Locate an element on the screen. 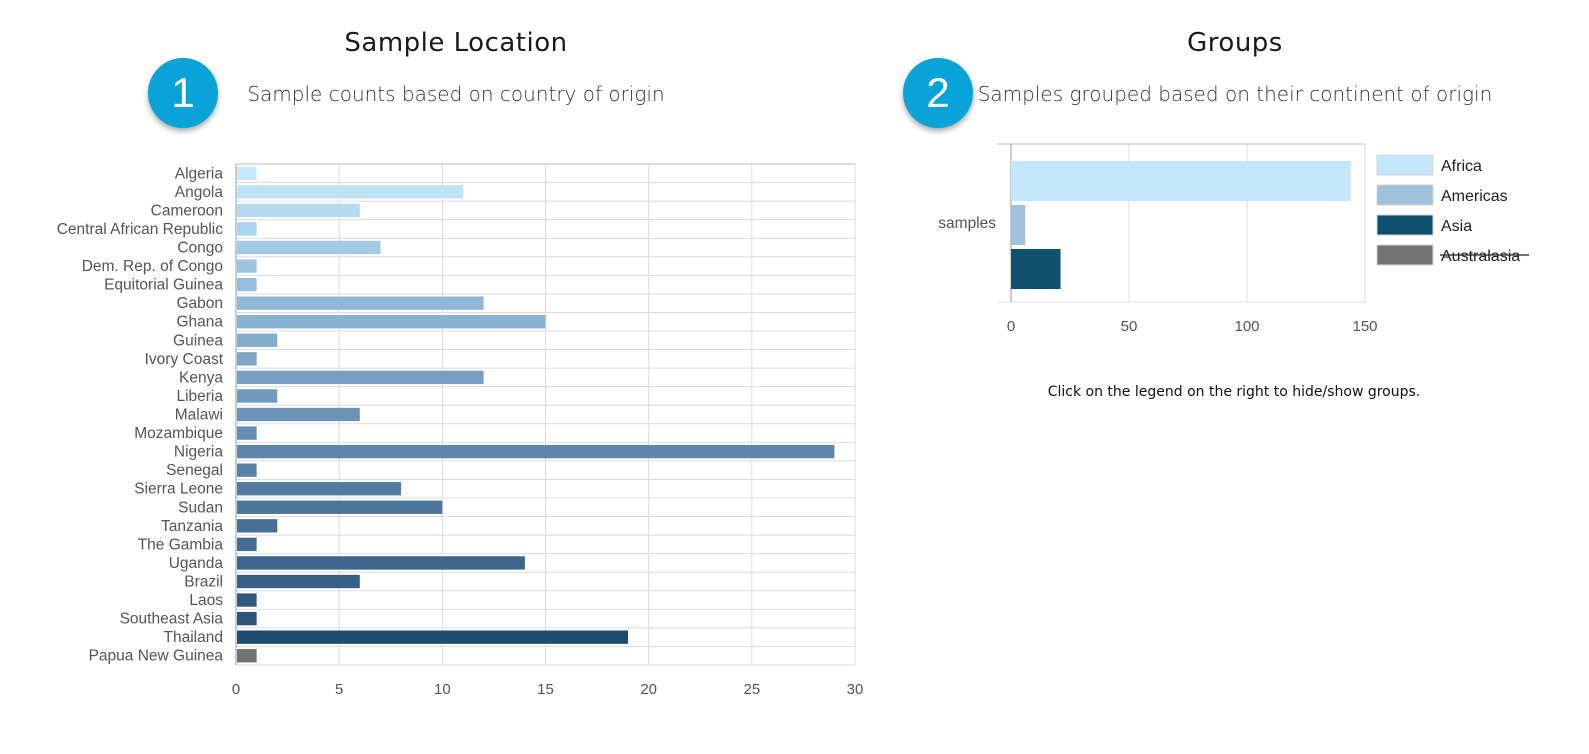  category-label-brazil: Brazil is located at coordinates (203, 582).